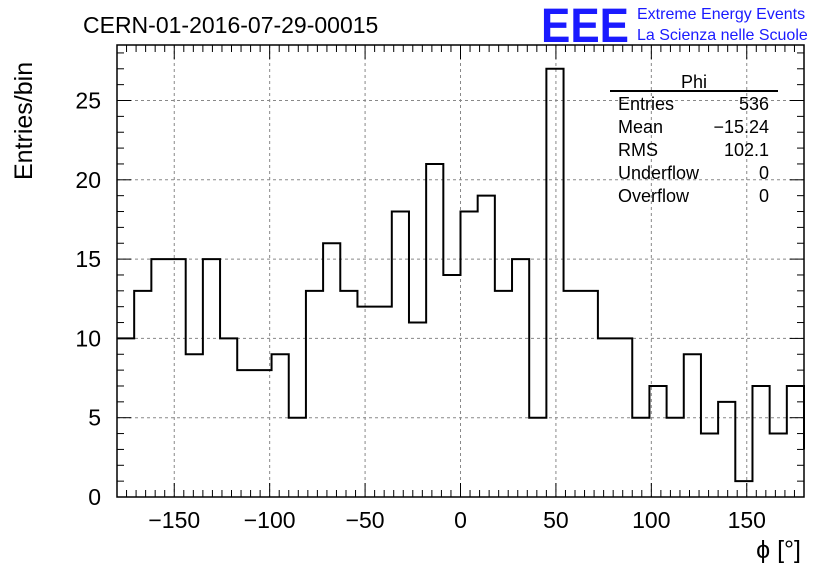 This screenshot has width=836, height=572. Describe the element at coordinates (88, 338) in the screenshot. I see `y-tick-label: 10` at that location.